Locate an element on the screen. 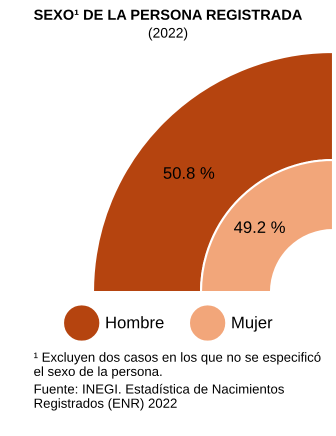 This screenshot has width=336, height=436. text: (2022) is located at coordinates (168, 34).